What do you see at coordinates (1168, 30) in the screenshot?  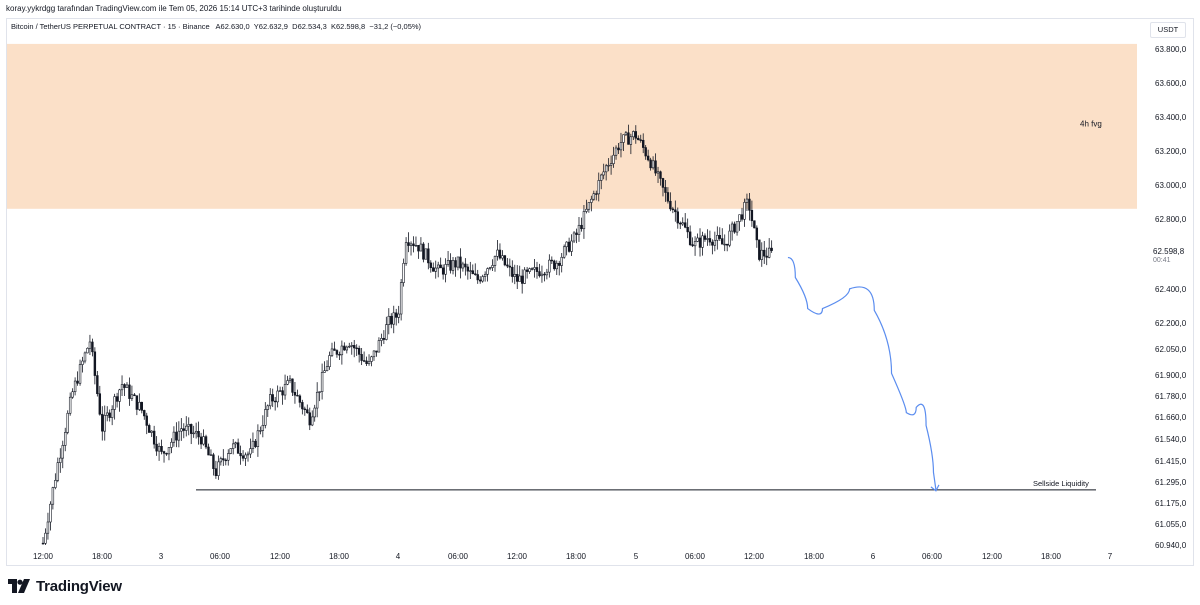 I see `currency-button: USDT` at bounding box center [1168, 30].